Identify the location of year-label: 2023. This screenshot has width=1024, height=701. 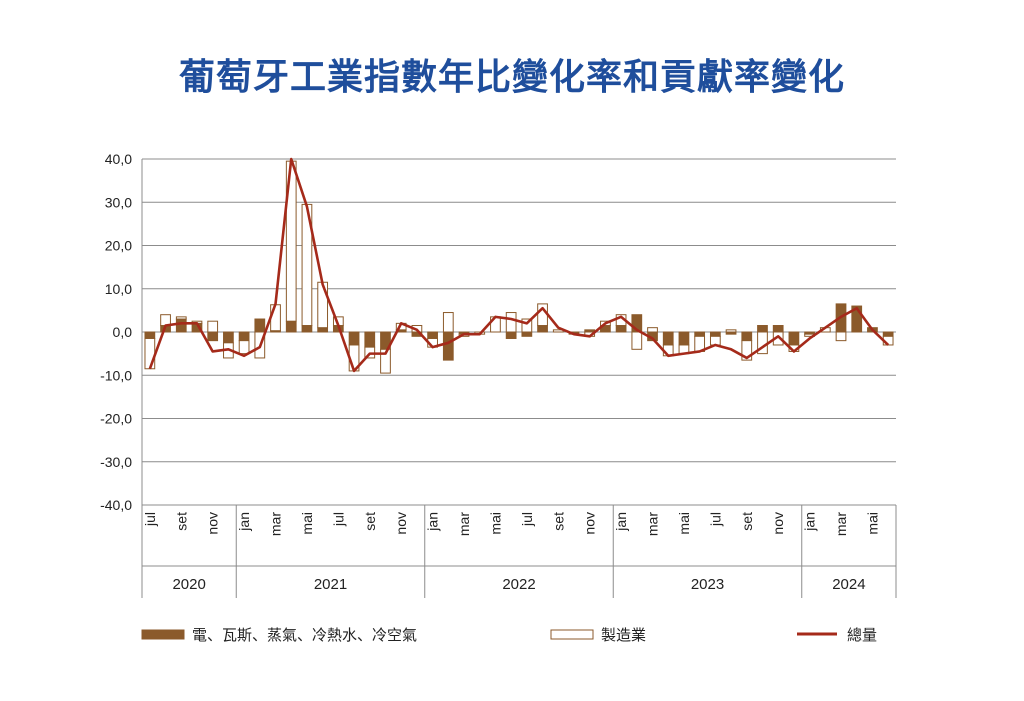
(707, 584).